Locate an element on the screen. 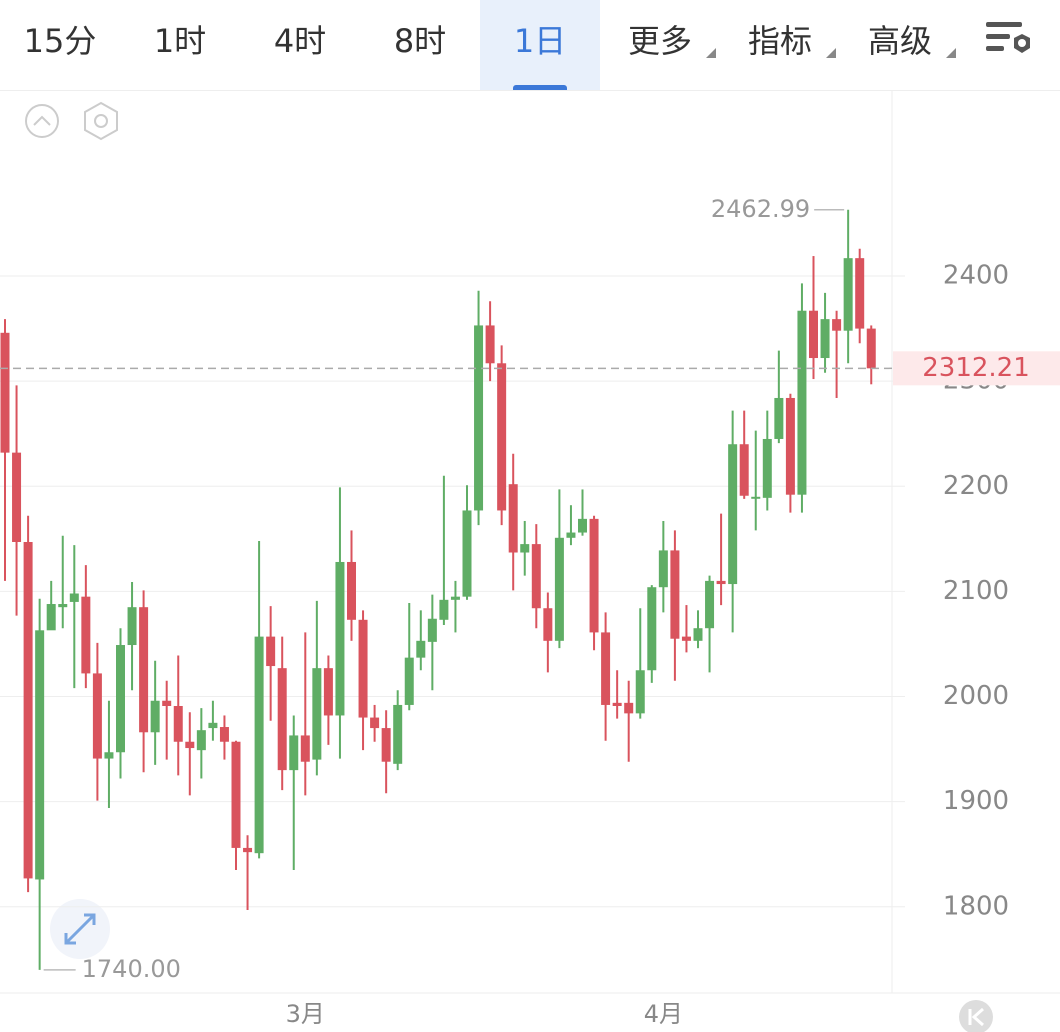  chart-tools is located at coordinates (71, 121).